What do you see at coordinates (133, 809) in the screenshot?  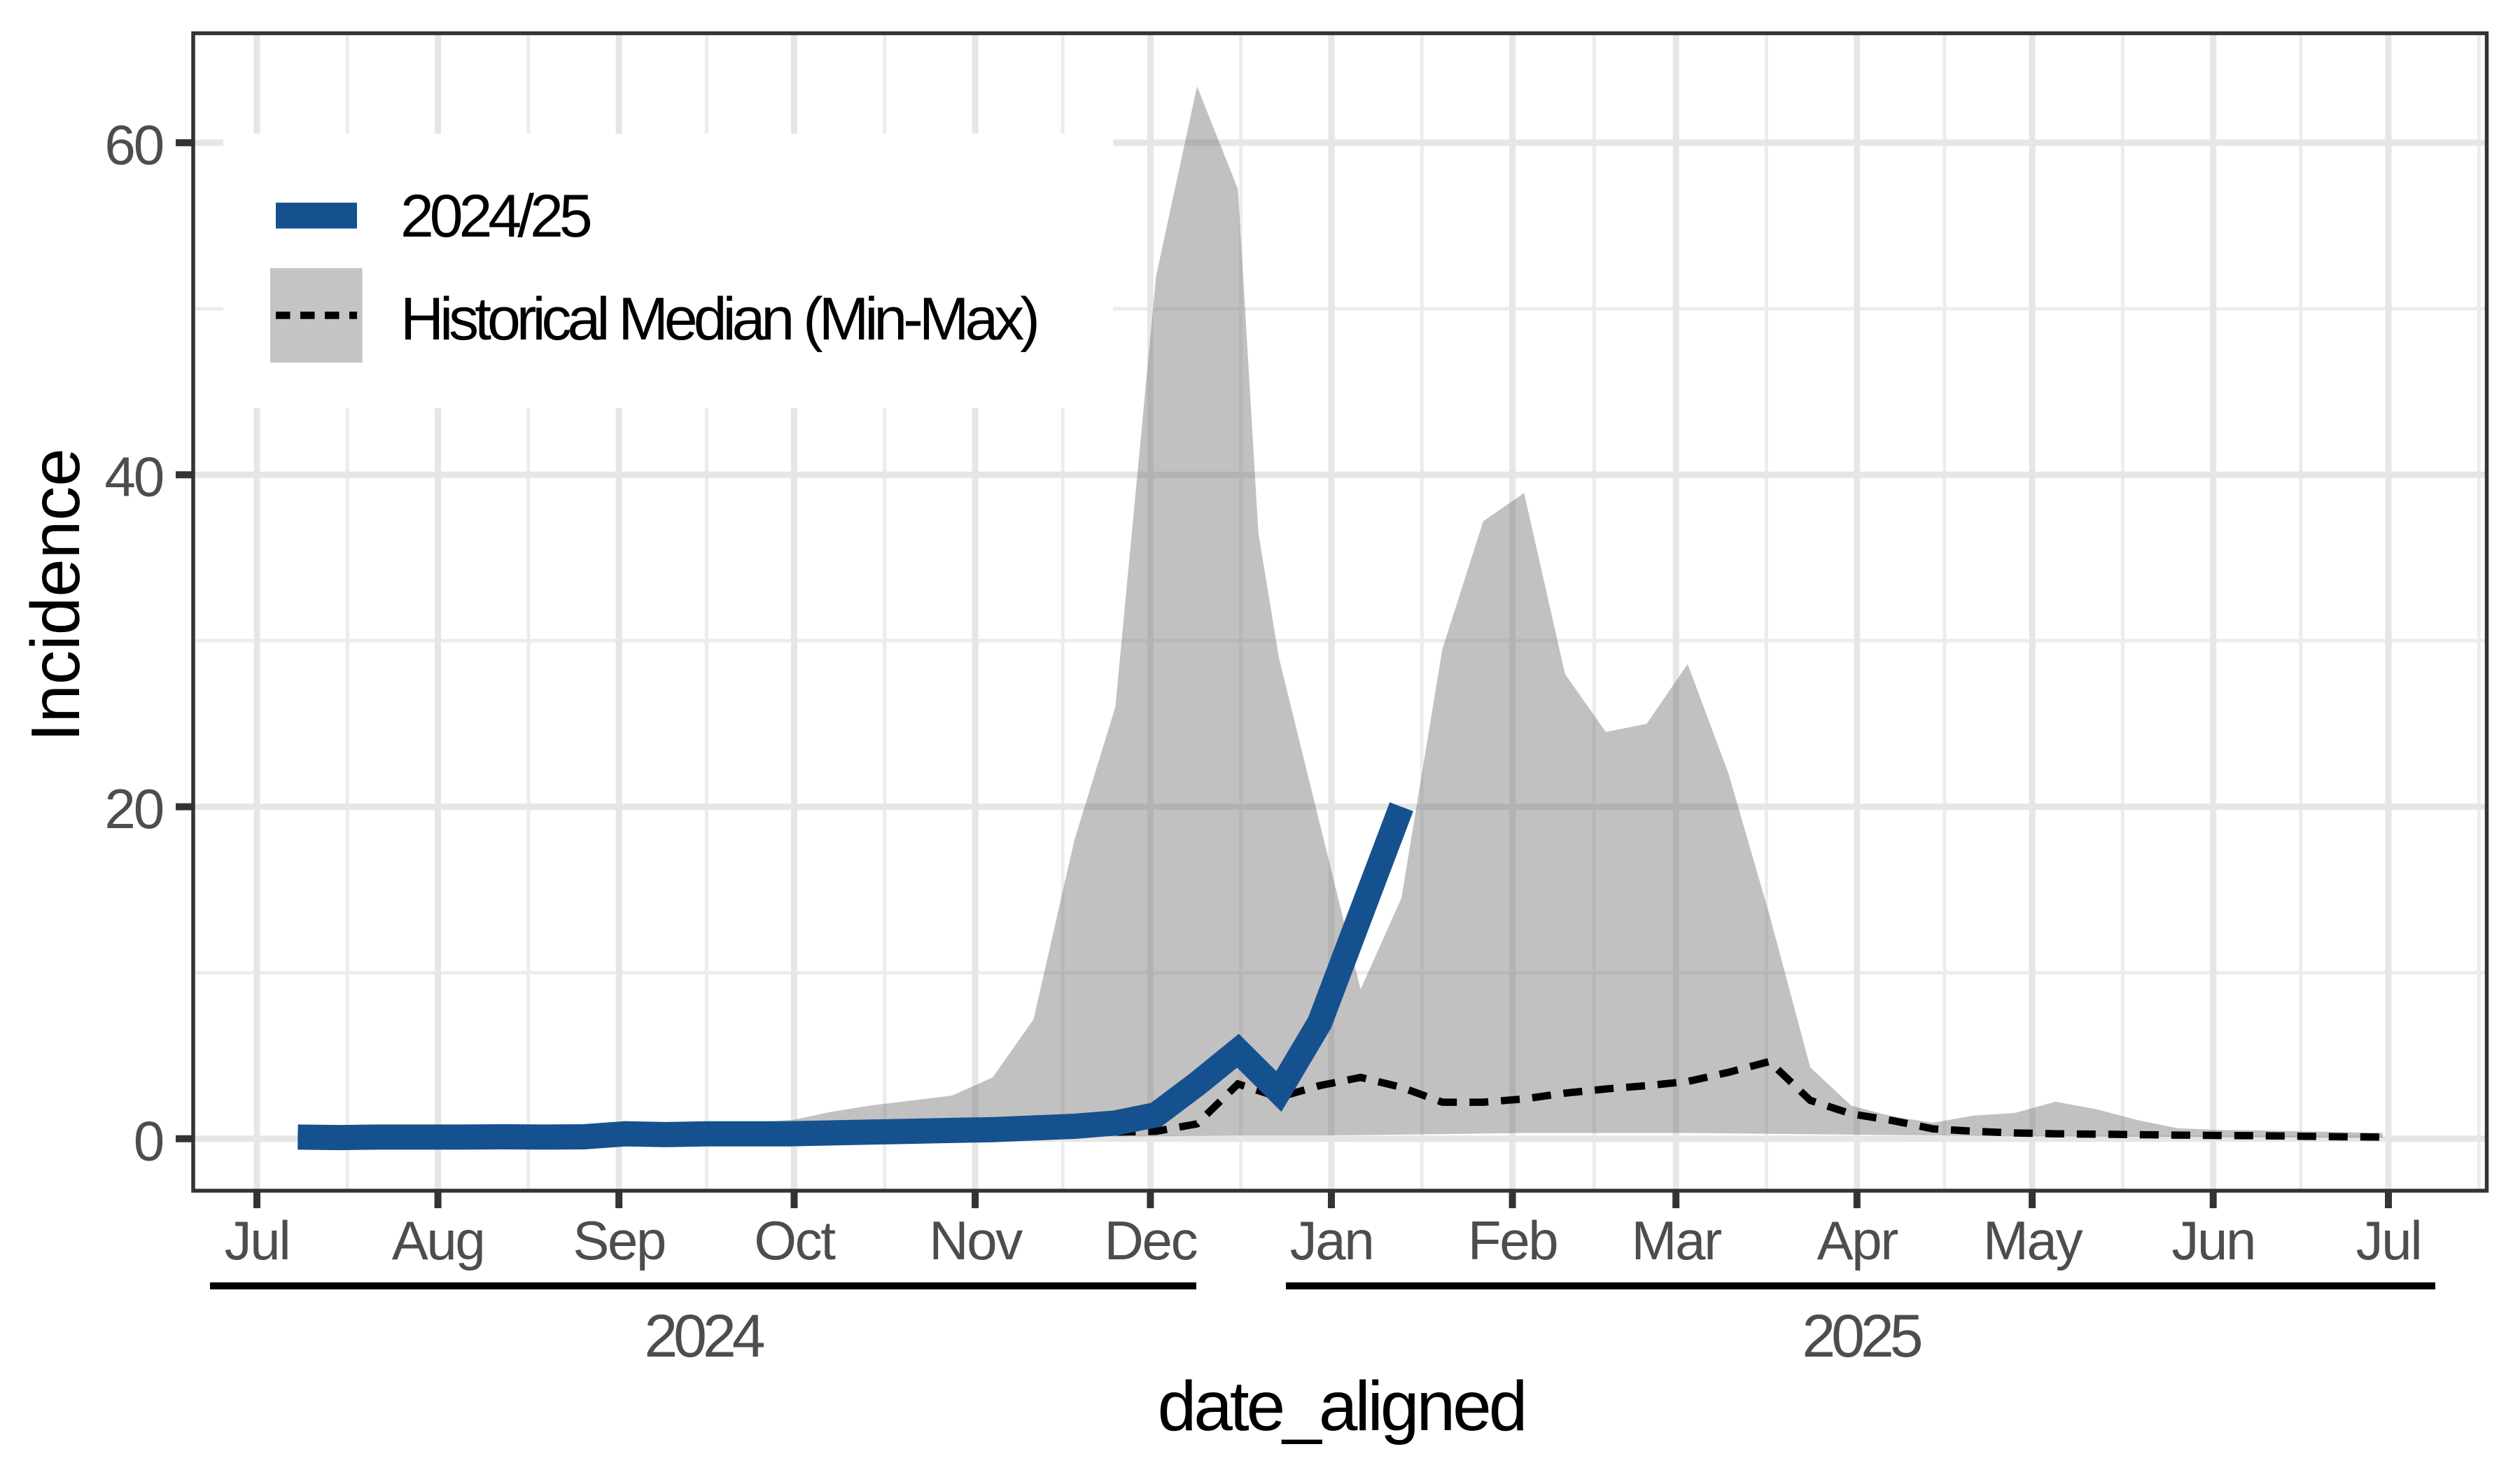 I see `svg-text: 20` at bounding box center [133, 809].